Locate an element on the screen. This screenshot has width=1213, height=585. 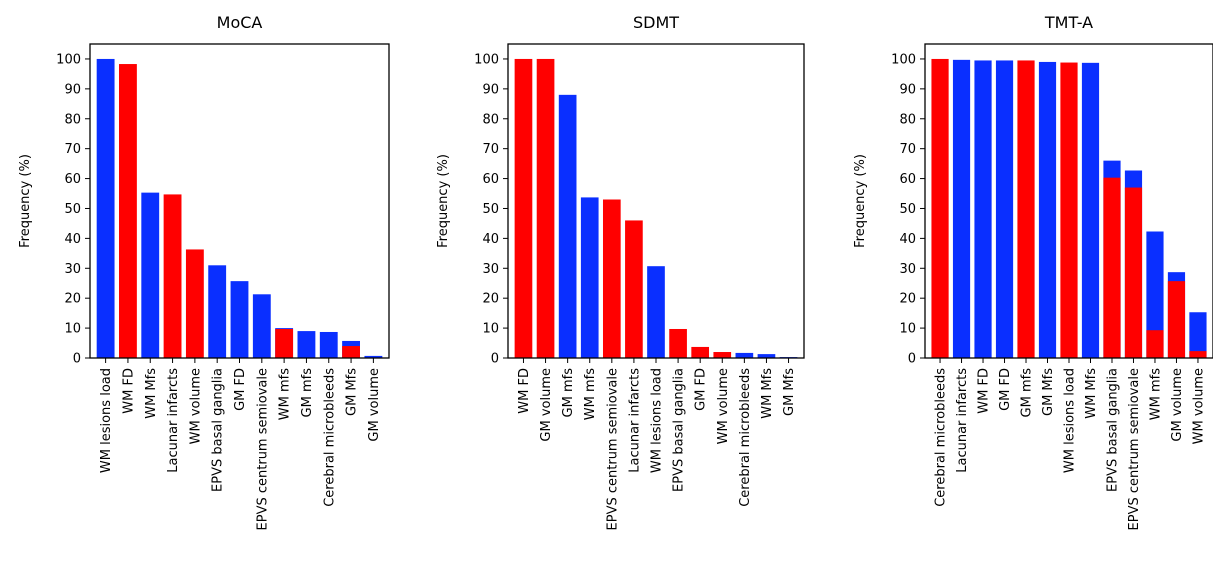
chart-title: MoCA is located at coordinates (240, 22).